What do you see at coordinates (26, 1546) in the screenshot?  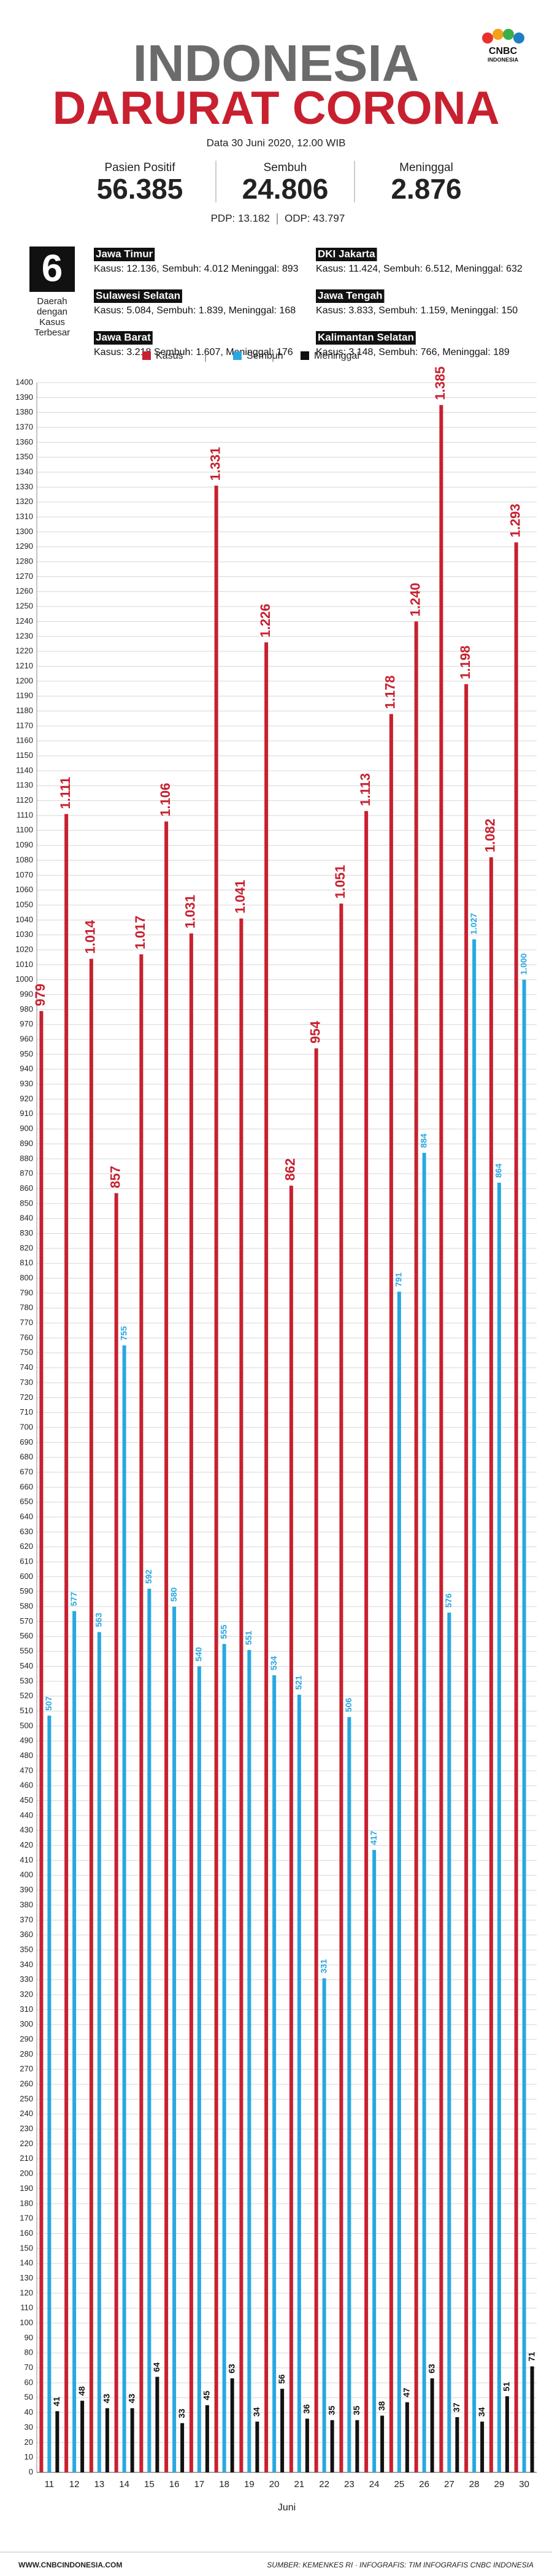 I see `y-tick-label: 620` at bounding box center [26, 1546].